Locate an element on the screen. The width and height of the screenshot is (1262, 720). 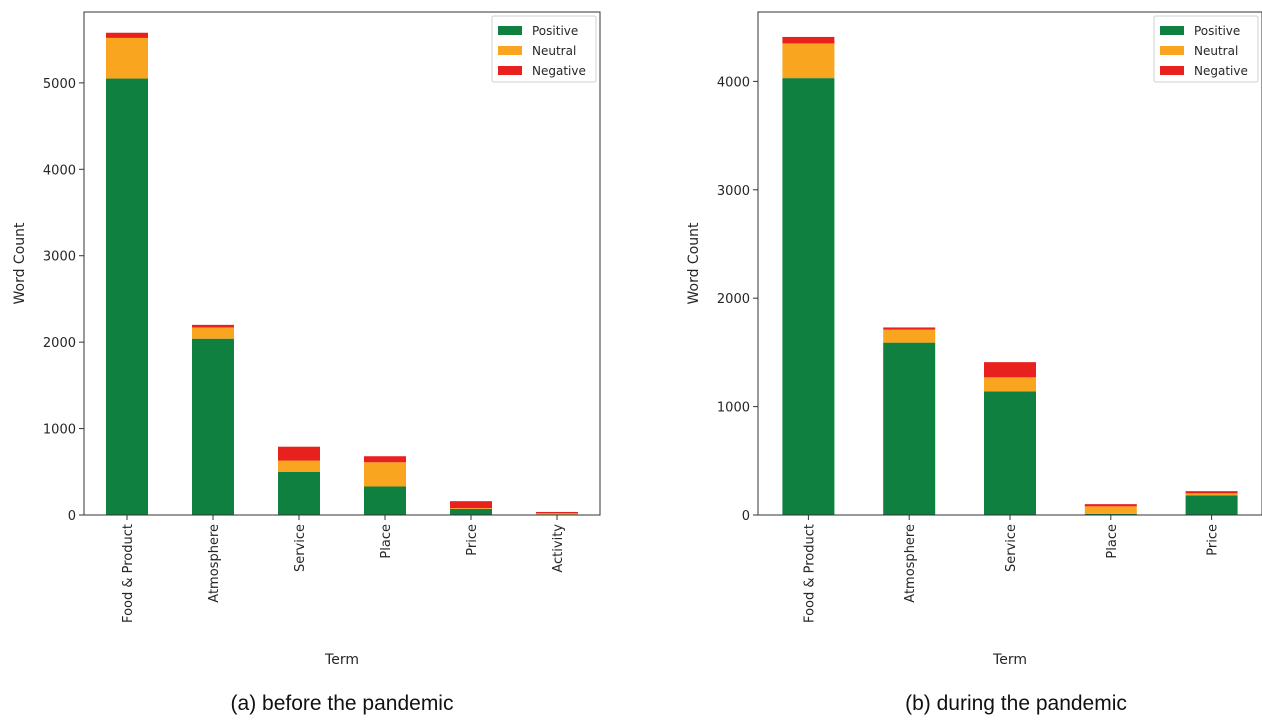
chart-caption: (a) before the pandemic is located at coordinates (342, 703).